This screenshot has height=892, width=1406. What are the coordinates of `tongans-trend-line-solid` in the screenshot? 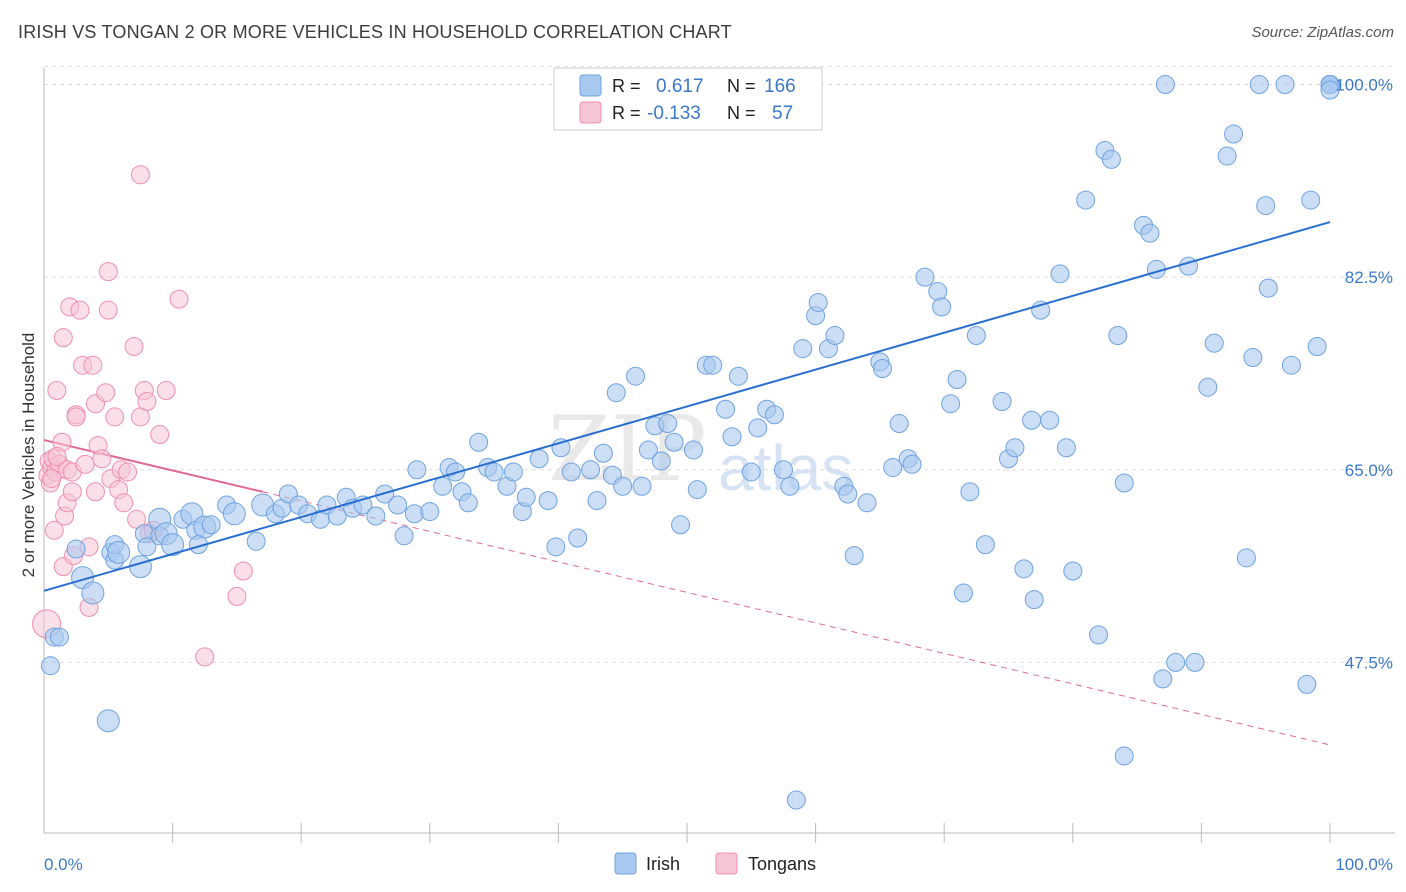 It's located at (153, 466).